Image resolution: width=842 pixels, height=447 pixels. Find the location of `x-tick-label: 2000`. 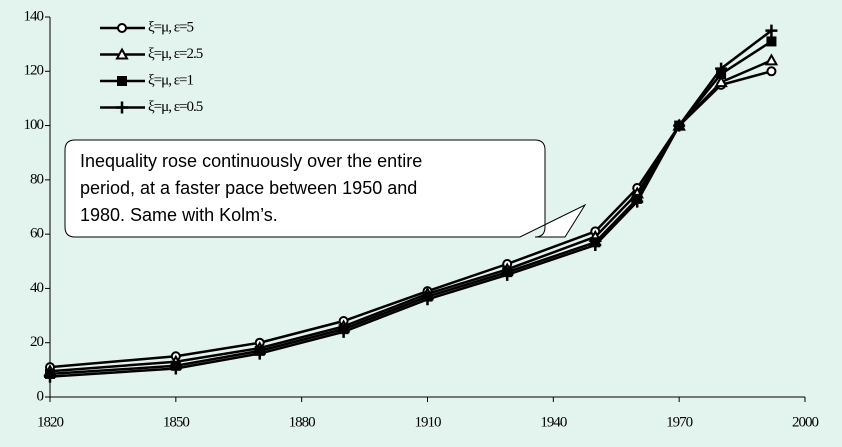

x-tick-label: 2000 is located at coordinates (805, 422).